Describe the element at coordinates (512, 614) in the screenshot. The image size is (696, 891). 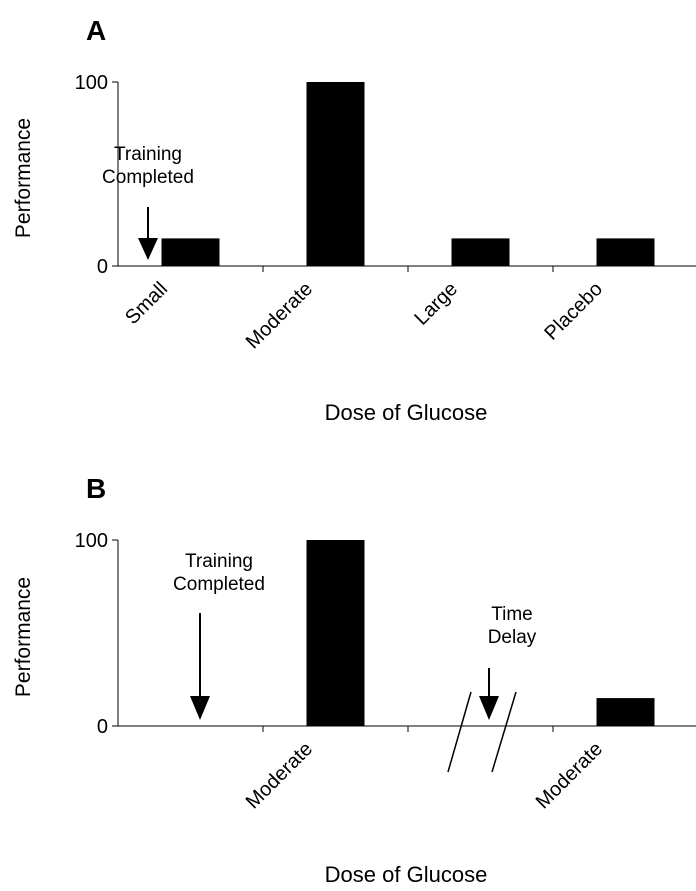
I see `annotation: Time` at that location.